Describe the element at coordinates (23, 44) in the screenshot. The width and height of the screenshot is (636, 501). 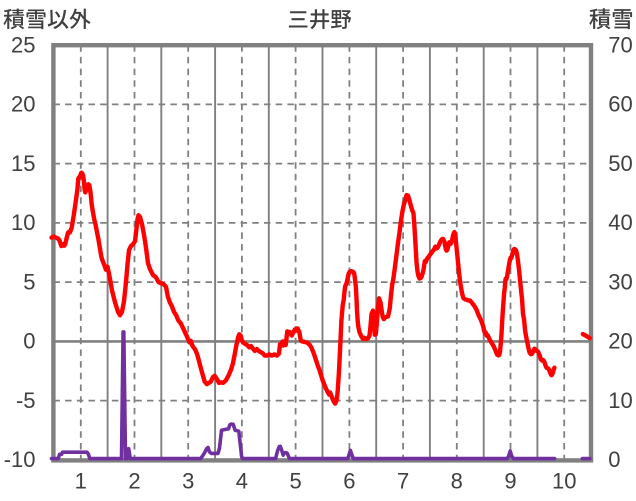
I see `svg-text: 25` at that location.